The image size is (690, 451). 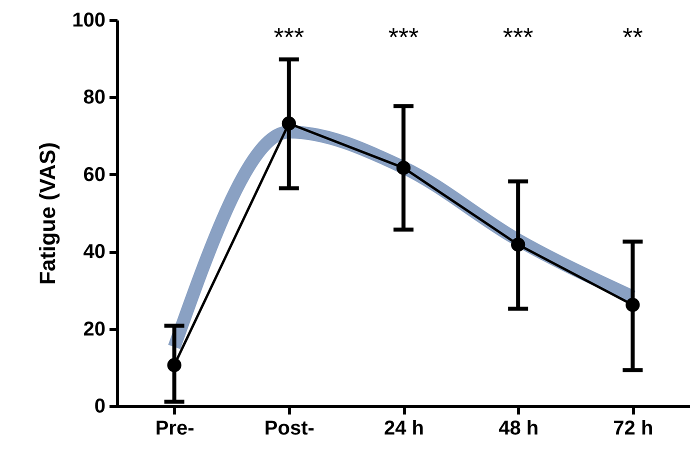 I want to click on y-tick-label: 100, so click(x=89, y=21).